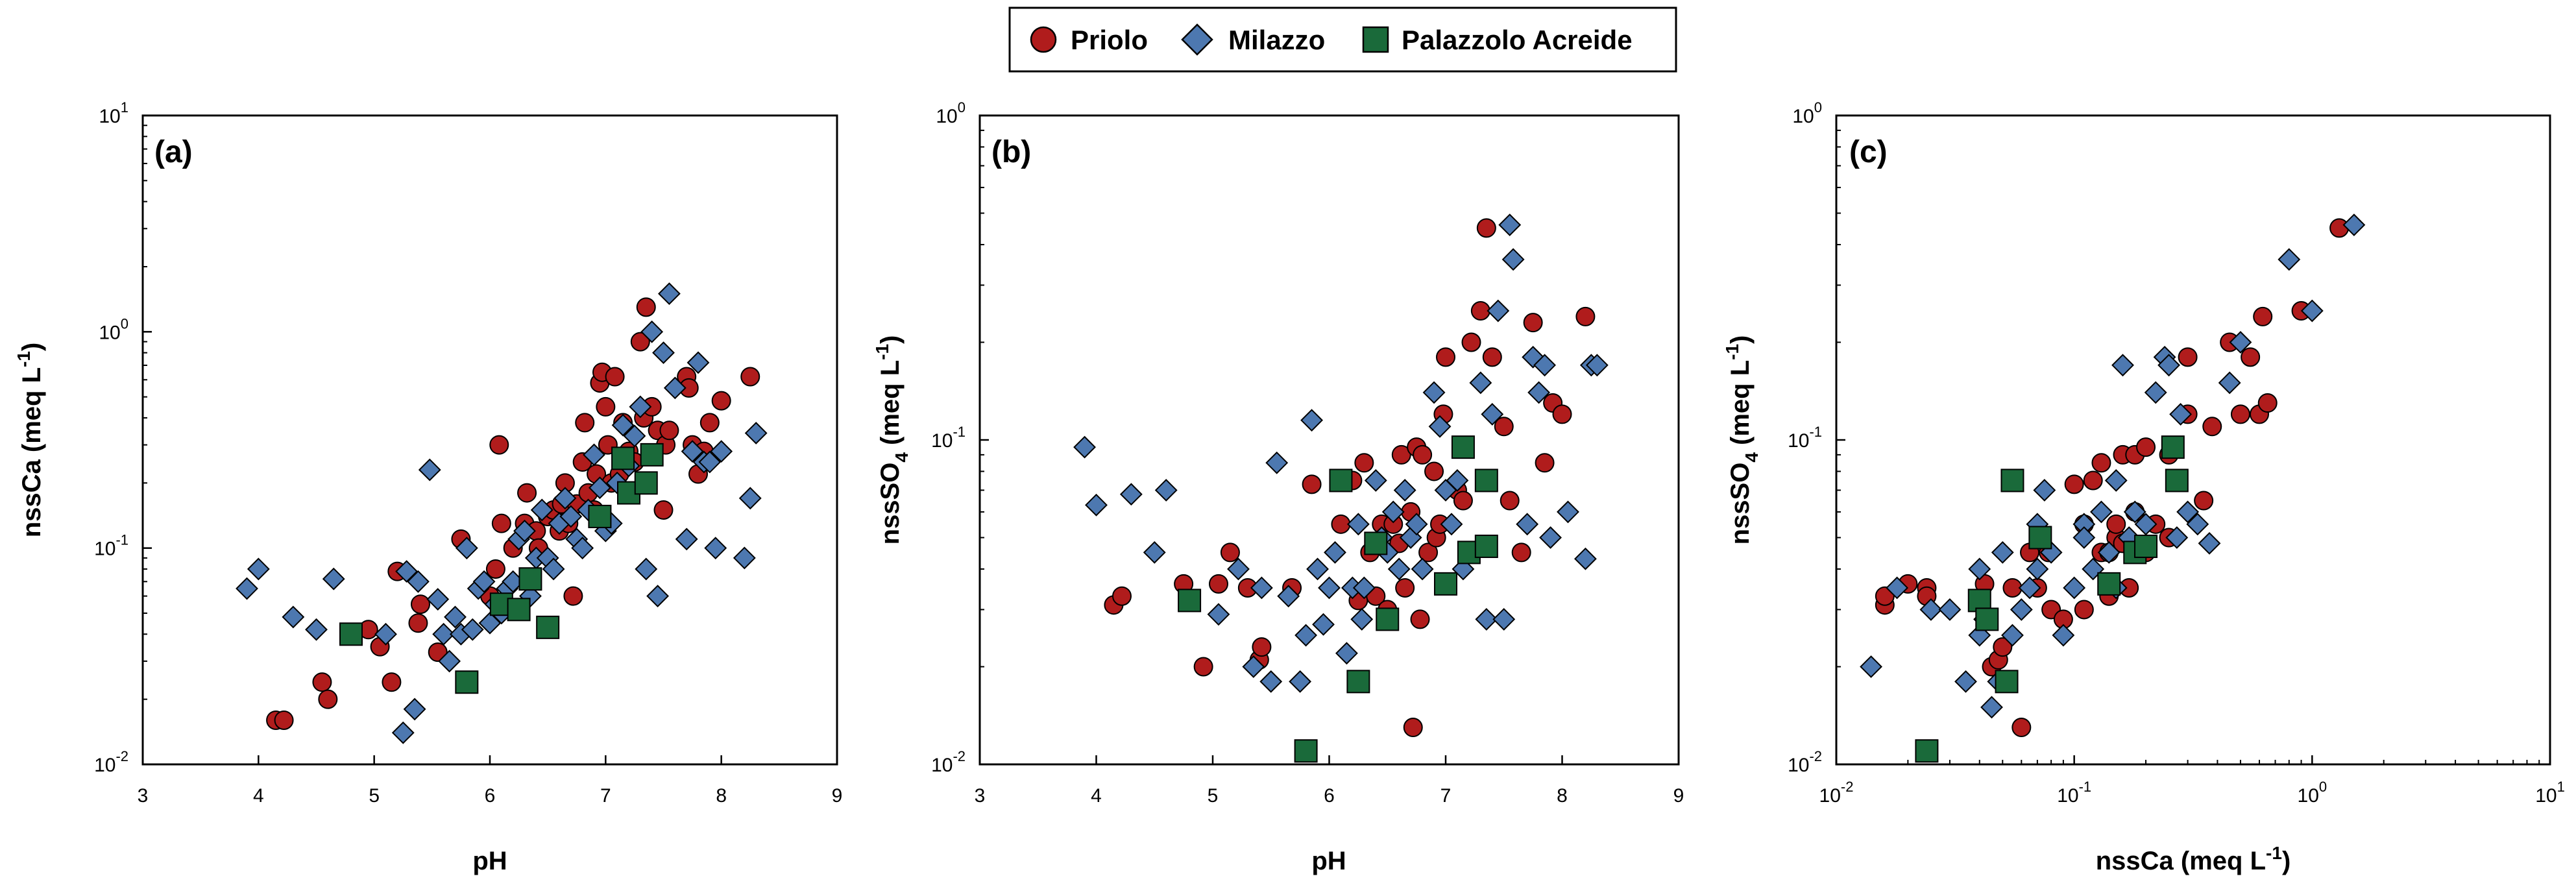 The width and height of the screenshot is (2576, 887). I want to click on legend-marker-milazzo, so click(1197, 39).